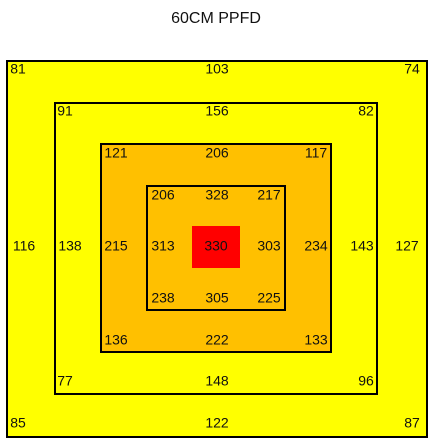  I want to click on ppfd-value: 143, so click(362, 246).